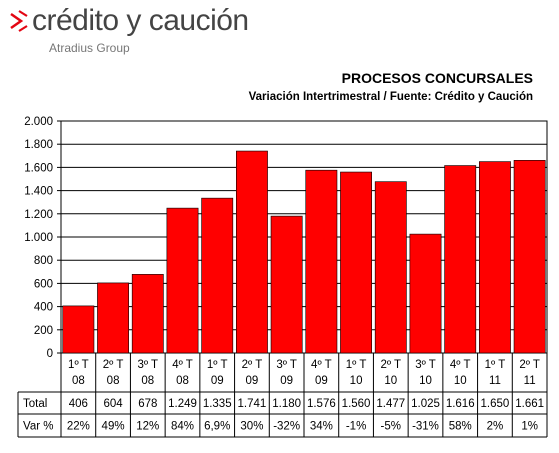  What do you see at coordinates (251, 427) in the screenshot?
I see `data-label: 30%` at bounding box center [251, 427].